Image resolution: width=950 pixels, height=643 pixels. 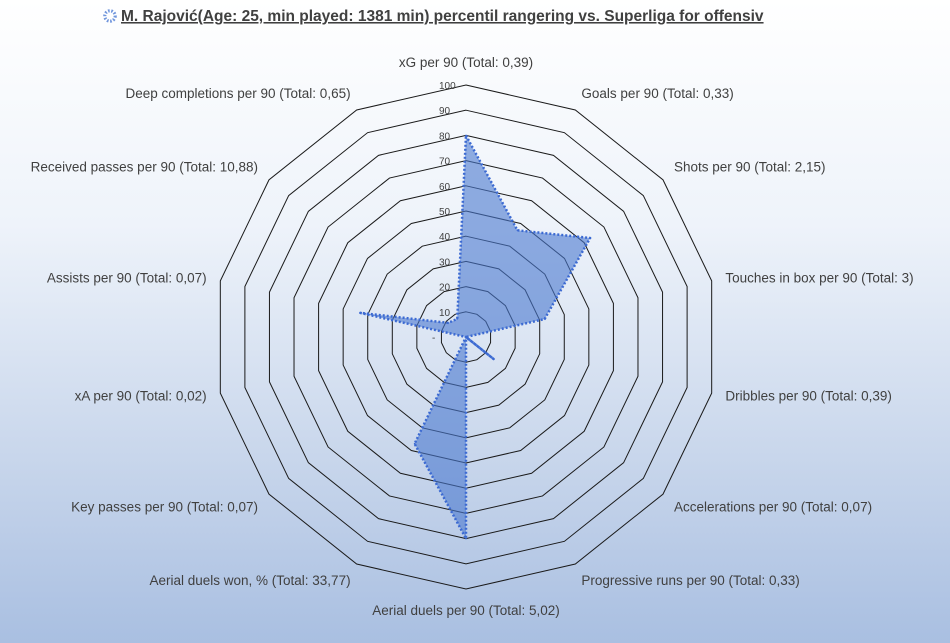 What do you see at coordinates (127, 277) in the screenshot?
I see `axis-label: Assists per 90 (Total: 0,07)` at bounding box center [127, 277].